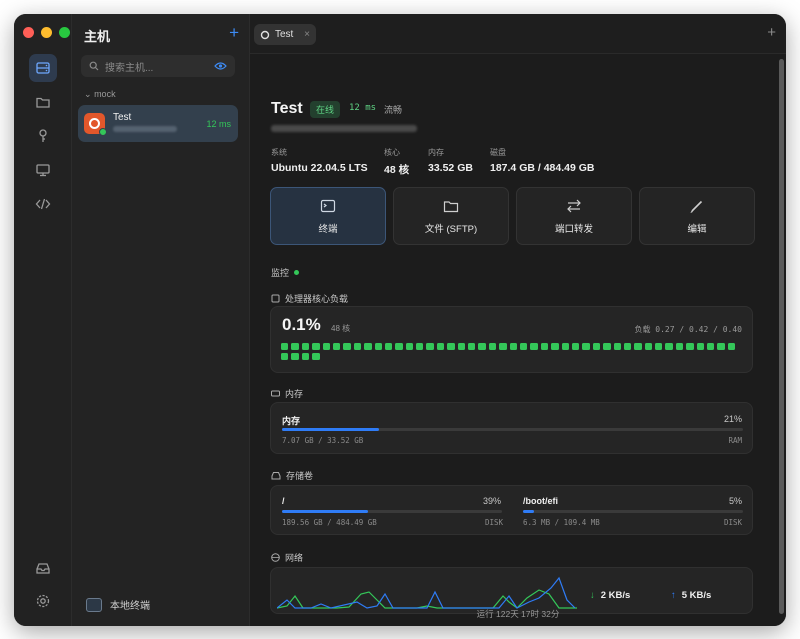  I want to click on minimize-window-button, so click(46, 32).